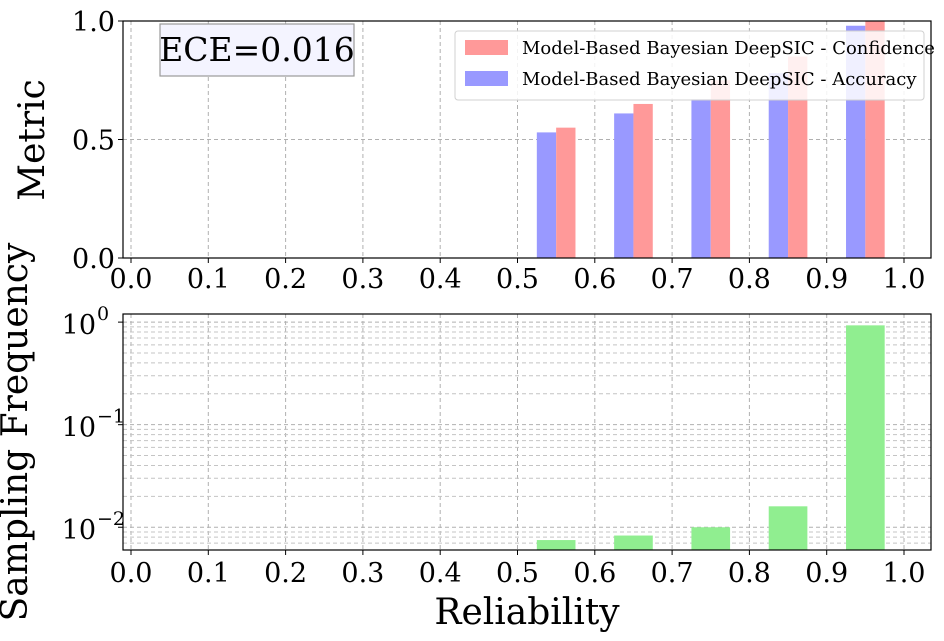  Describe the element at coordinates (131, 573) in the screenshot. I see `frequency-x-tick-label: 0.0` at that location.